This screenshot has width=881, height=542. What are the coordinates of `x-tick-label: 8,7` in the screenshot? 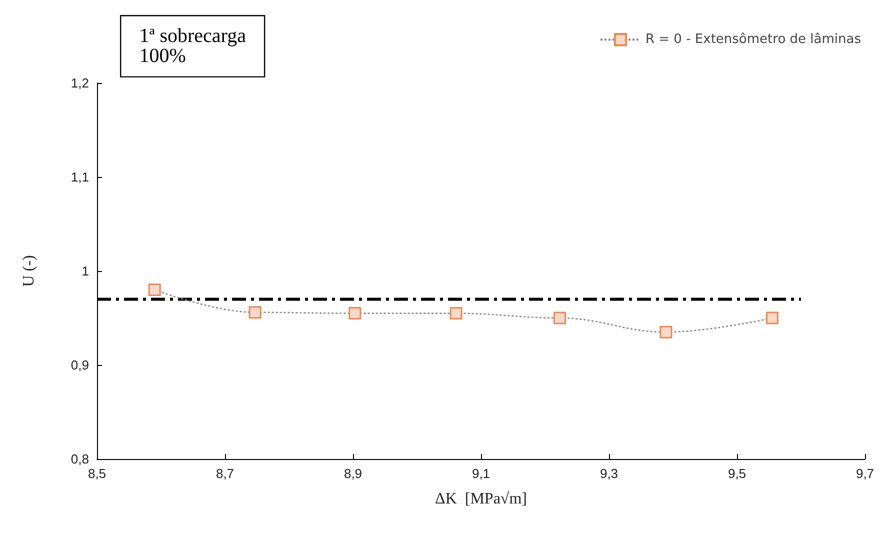 It's located at (225, 473).